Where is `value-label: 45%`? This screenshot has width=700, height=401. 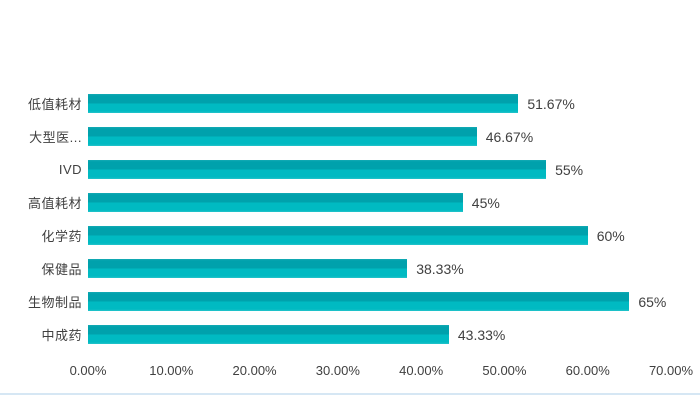 value-label: 45% is located at coordinates (485, 202).